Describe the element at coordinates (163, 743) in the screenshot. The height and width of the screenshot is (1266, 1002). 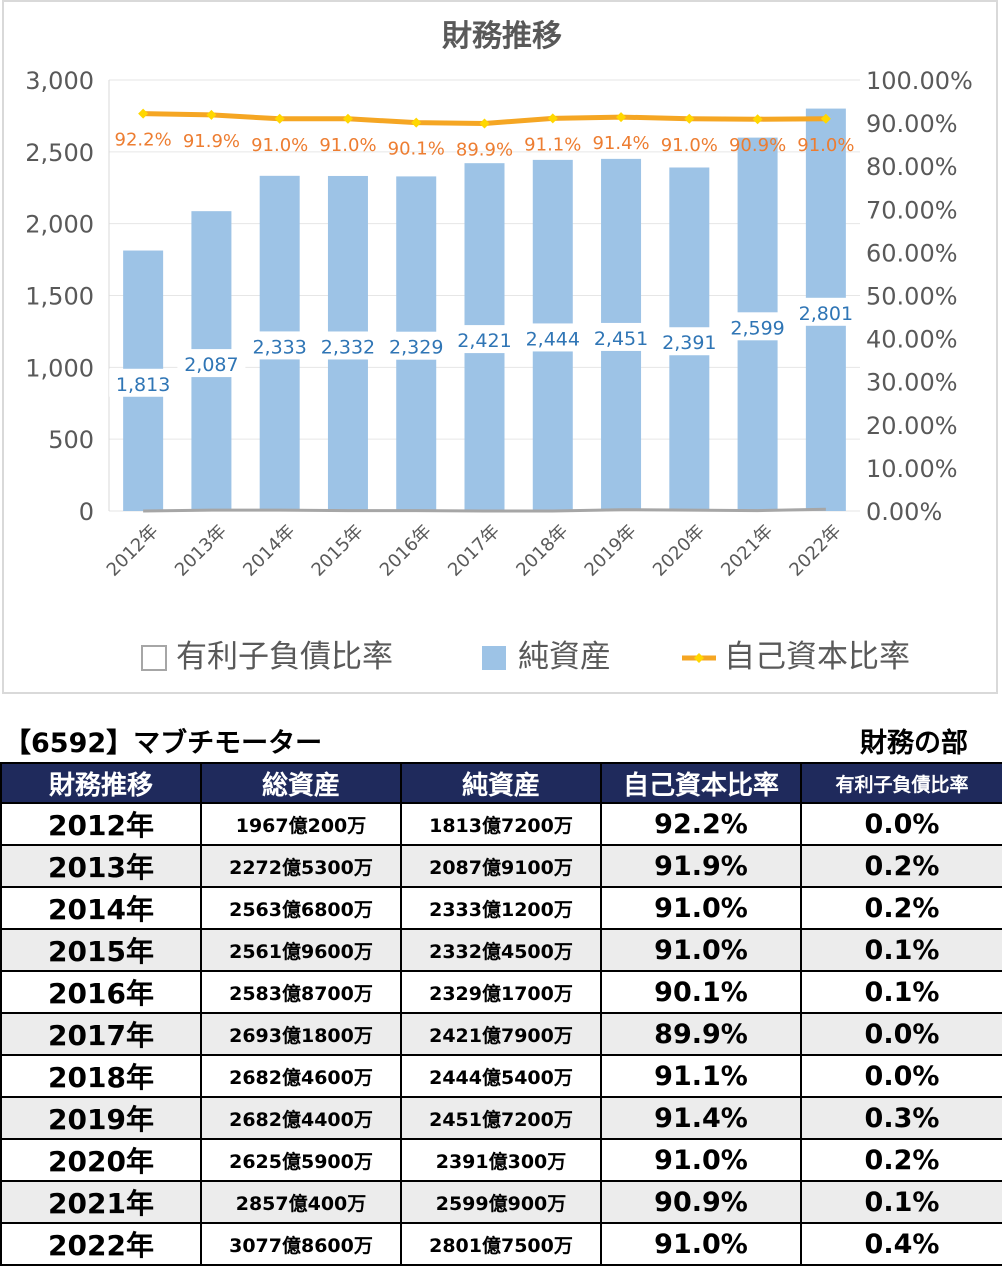
I see `company-title: 【6592】マブチモーター` at that location.